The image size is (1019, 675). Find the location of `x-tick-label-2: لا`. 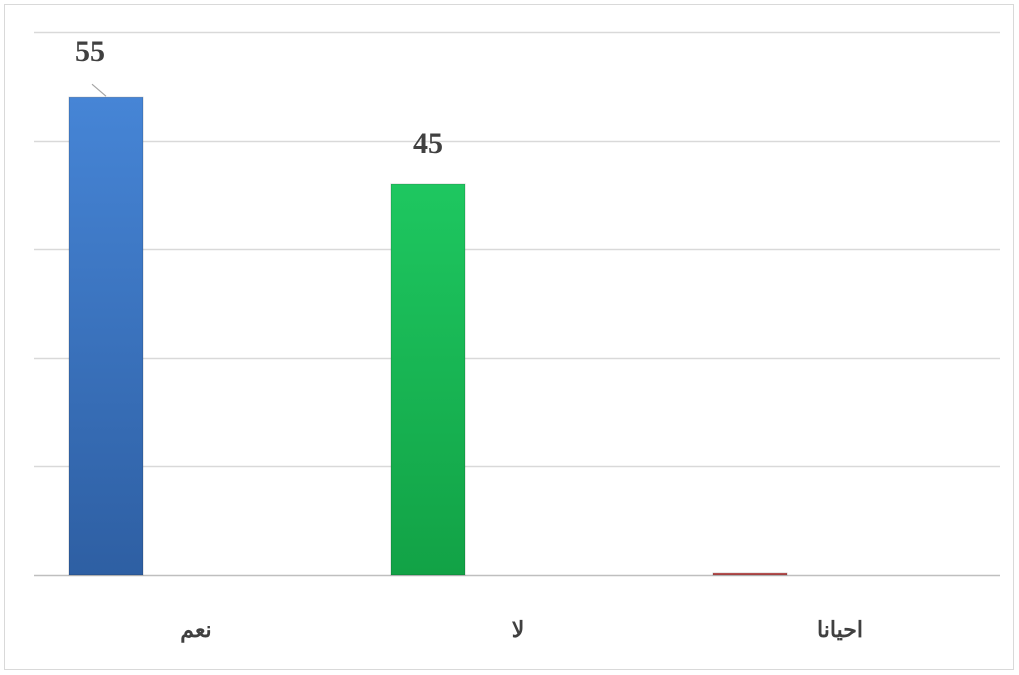

x-tick-label-2: لا is located at coordinates (518, 629).